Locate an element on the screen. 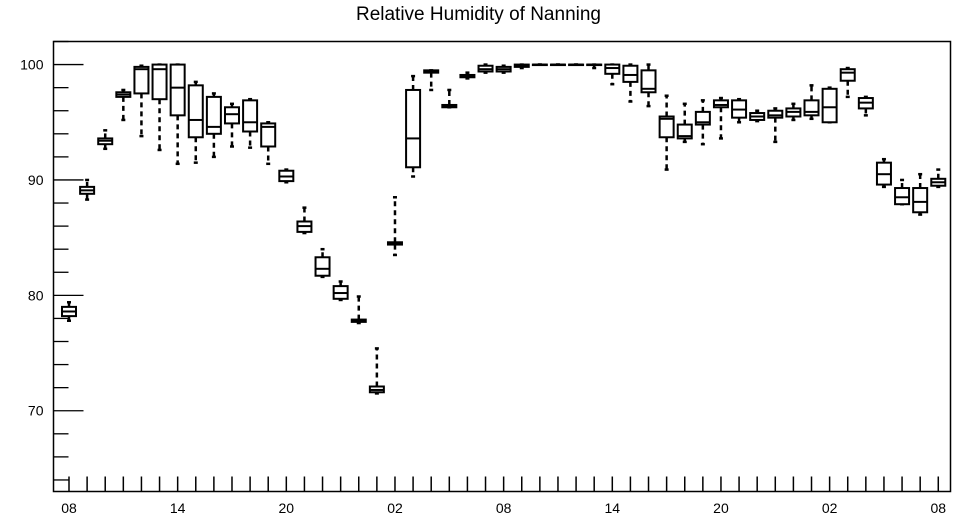 Image resolution: width=957 pixels, height=520 pixels. y-tick-label: 70 is located at coordinates (36, 411).